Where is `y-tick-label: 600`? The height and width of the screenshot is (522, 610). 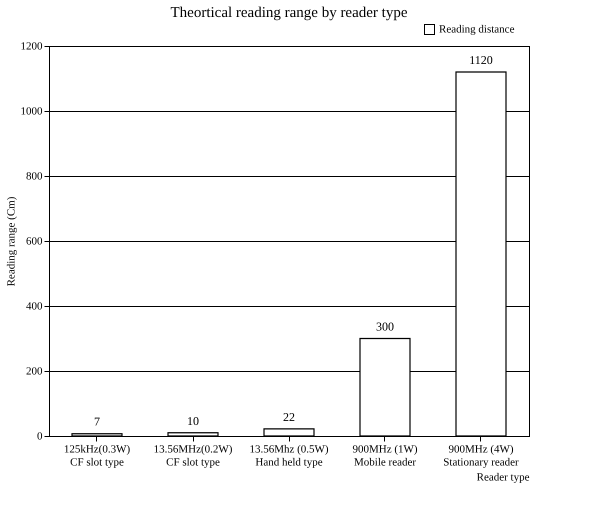
y-tick-label: 600 is located at coordinates (34, 242).